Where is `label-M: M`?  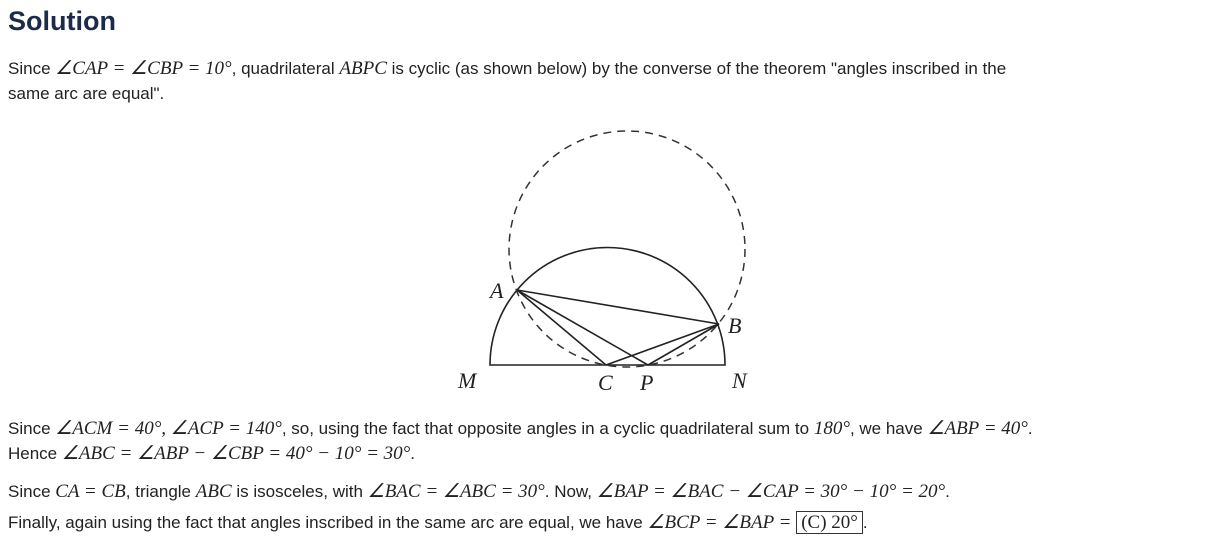
label-M: M is located at coordinates (467, 380).